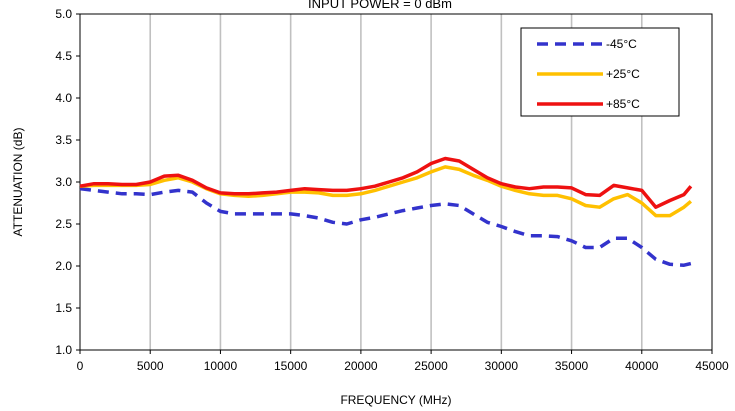 This screenshot has width=735, height=411. What do you see at coordinates (63, 350) in the screenshot?
I see `y-tick-label: 1.0` at bounding box center [63, 350].